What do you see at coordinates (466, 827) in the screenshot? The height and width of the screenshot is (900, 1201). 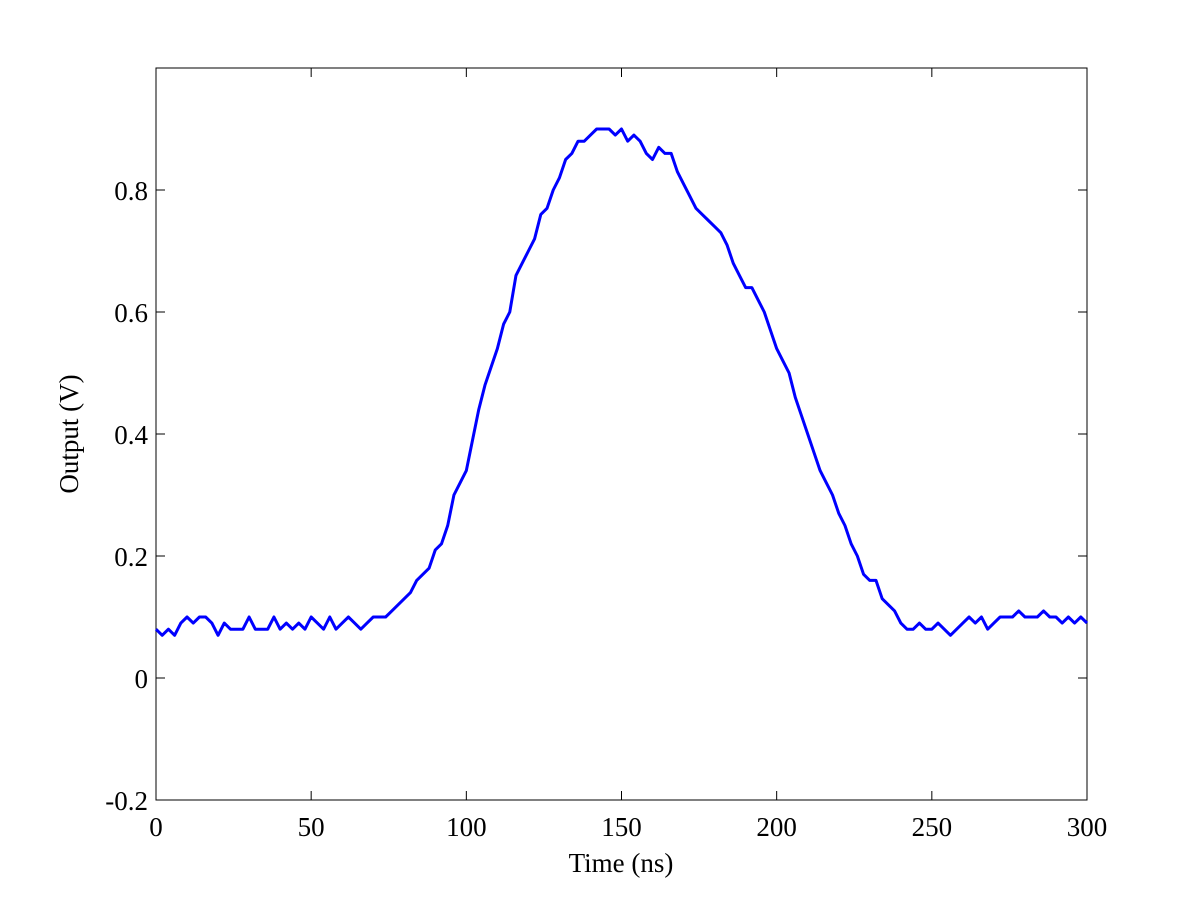 I see `x-tick-label: 100` at bounding box center [466, 827].